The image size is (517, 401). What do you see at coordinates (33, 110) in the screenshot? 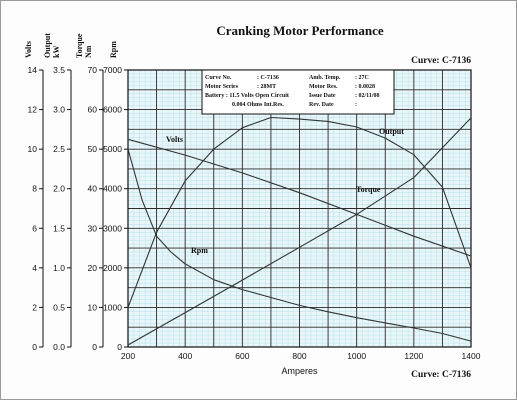
I see `left-axis-tick-label: 12` at bounding box center [33, 110].